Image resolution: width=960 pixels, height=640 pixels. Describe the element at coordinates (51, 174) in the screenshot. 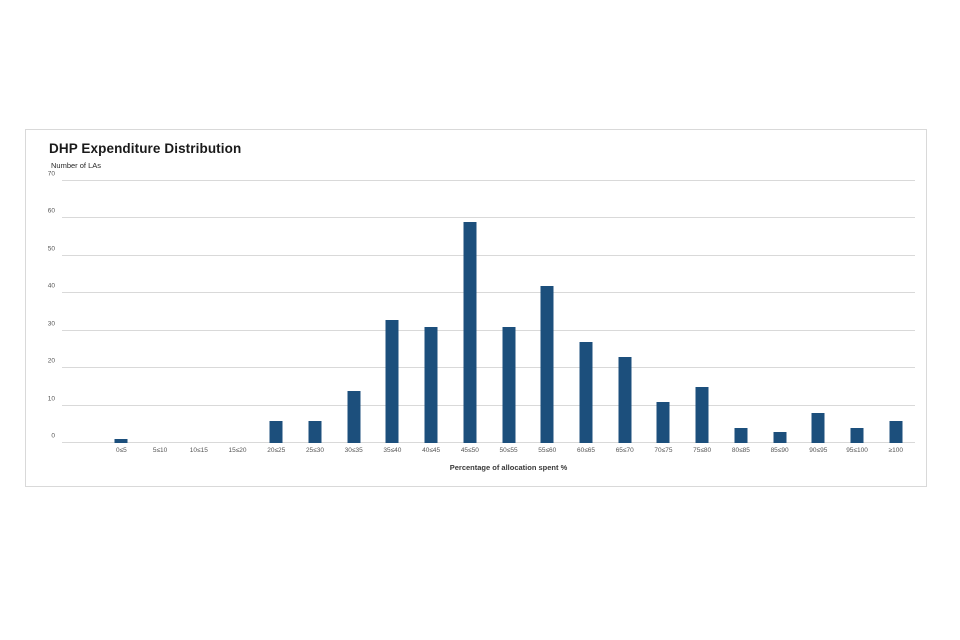

I see `y-tick-label: 70` at that location.